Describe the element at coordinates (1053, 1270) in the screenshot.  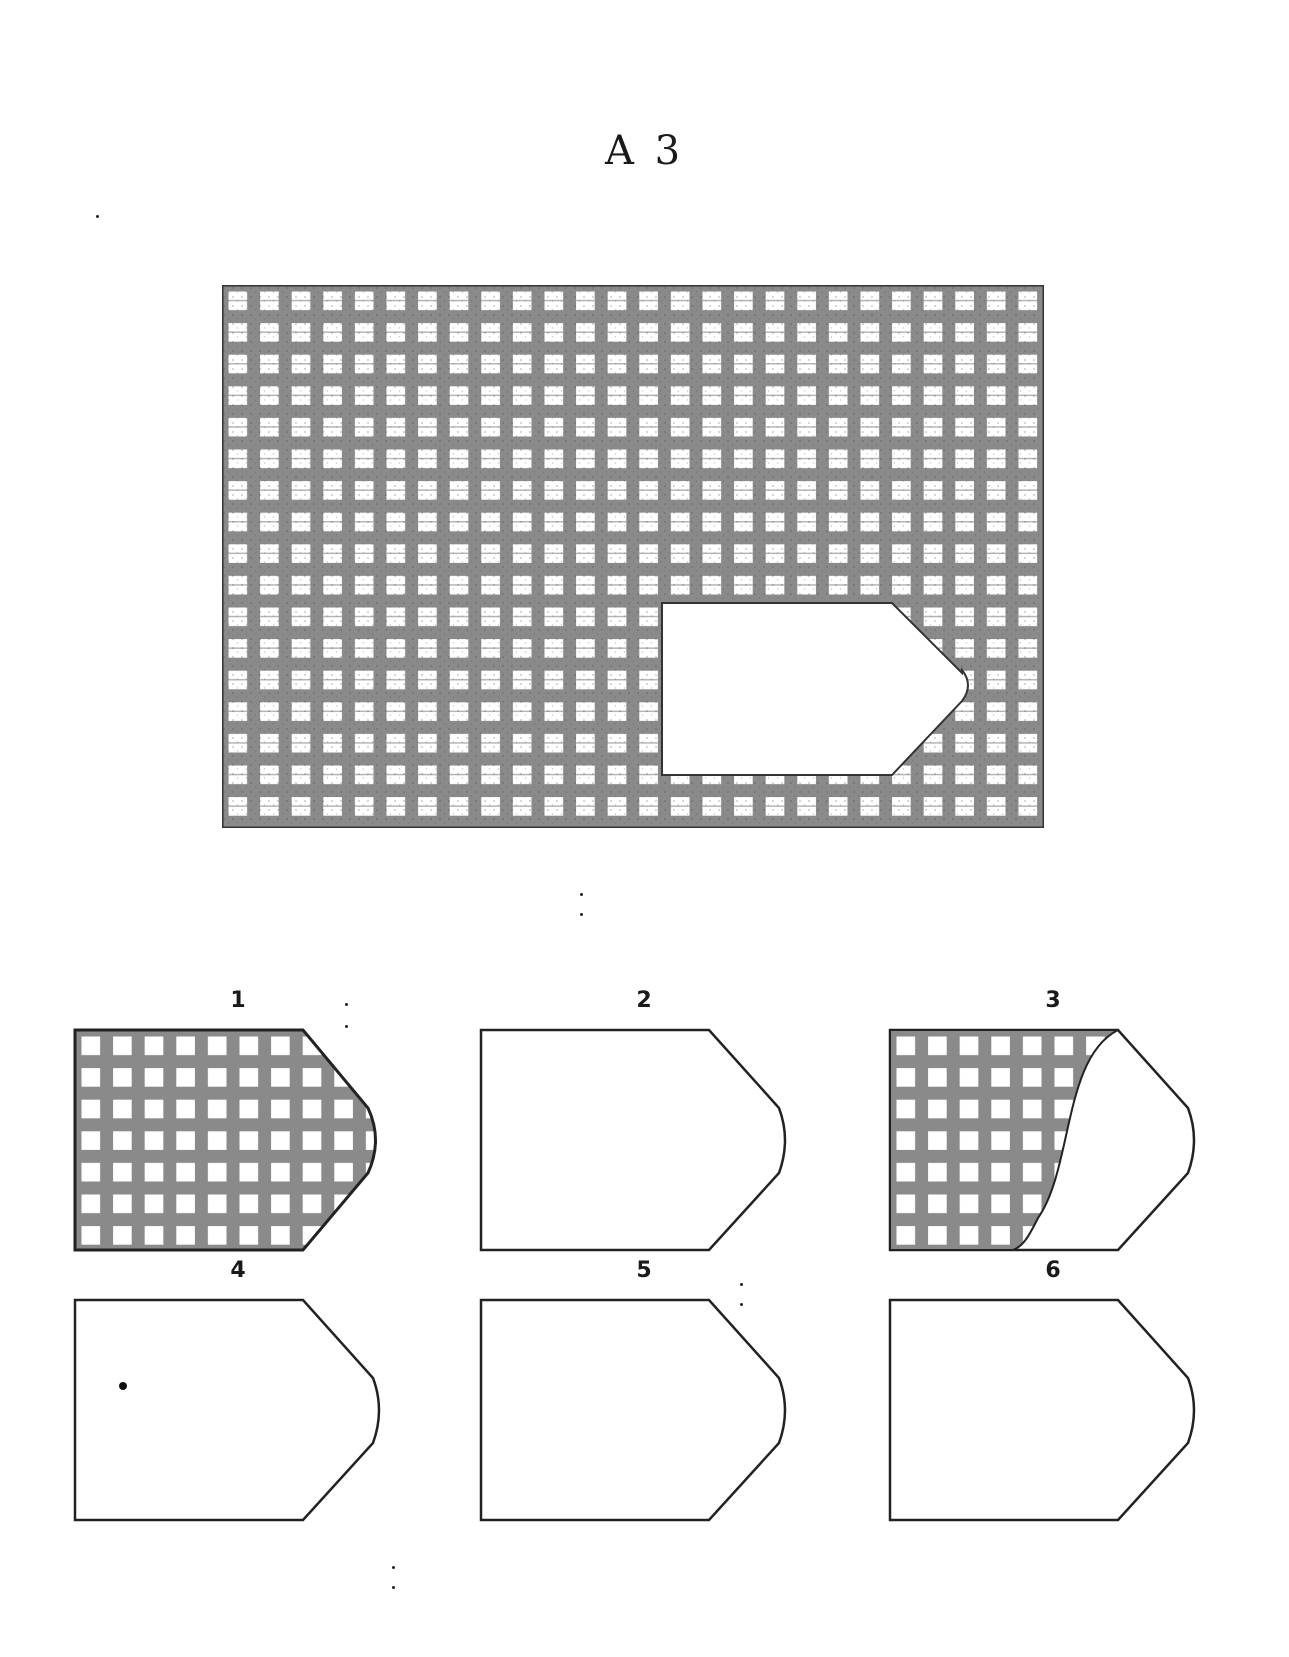
I see `option-number: 6` at that location.